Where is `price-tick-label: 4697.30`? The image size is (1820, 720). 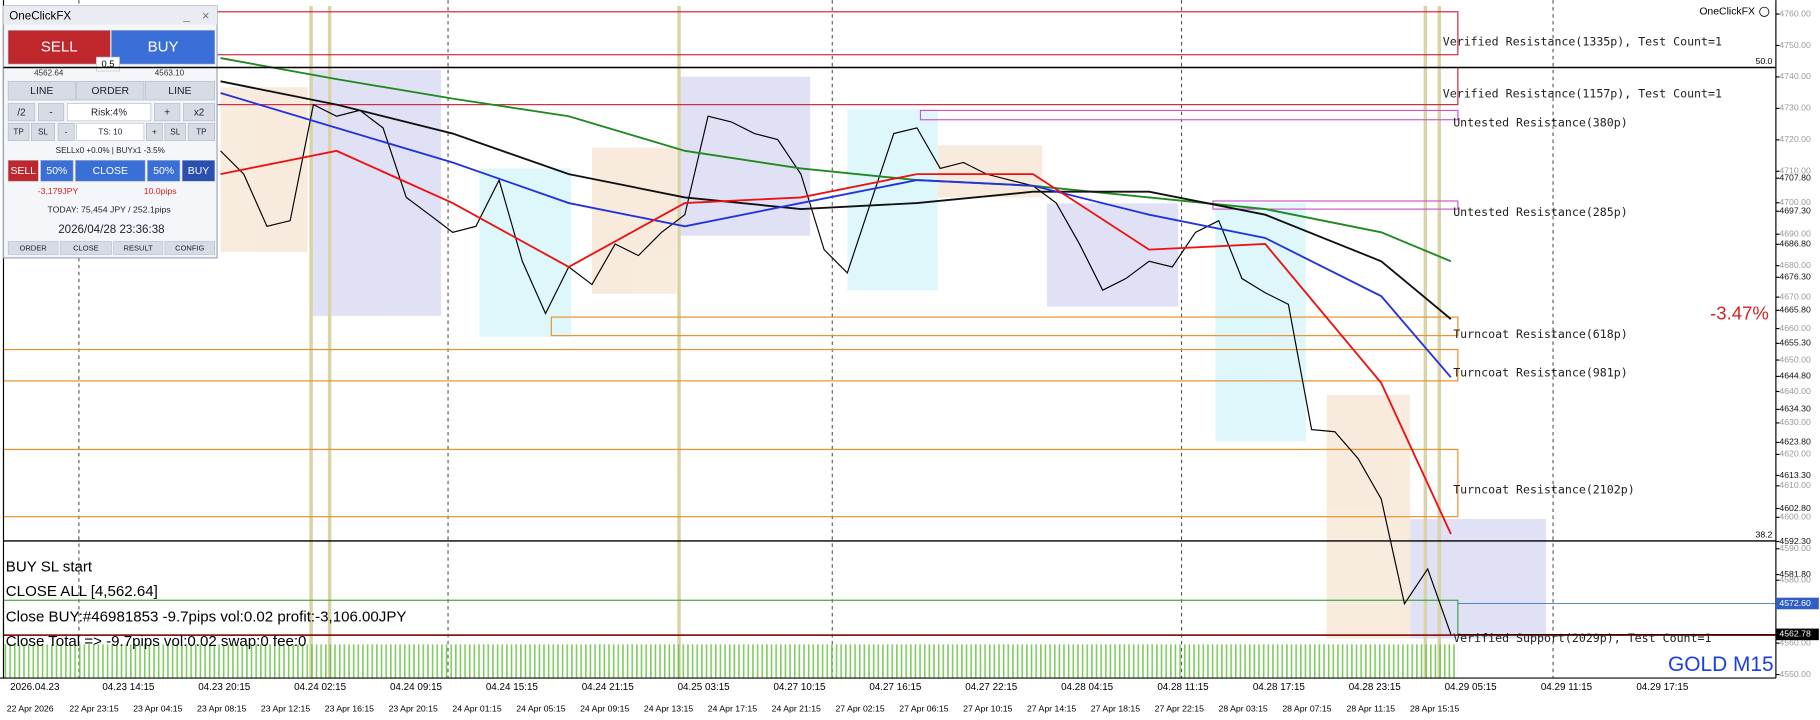
price-tick-label: 4697.30 is located at coordinates (1795, 211).